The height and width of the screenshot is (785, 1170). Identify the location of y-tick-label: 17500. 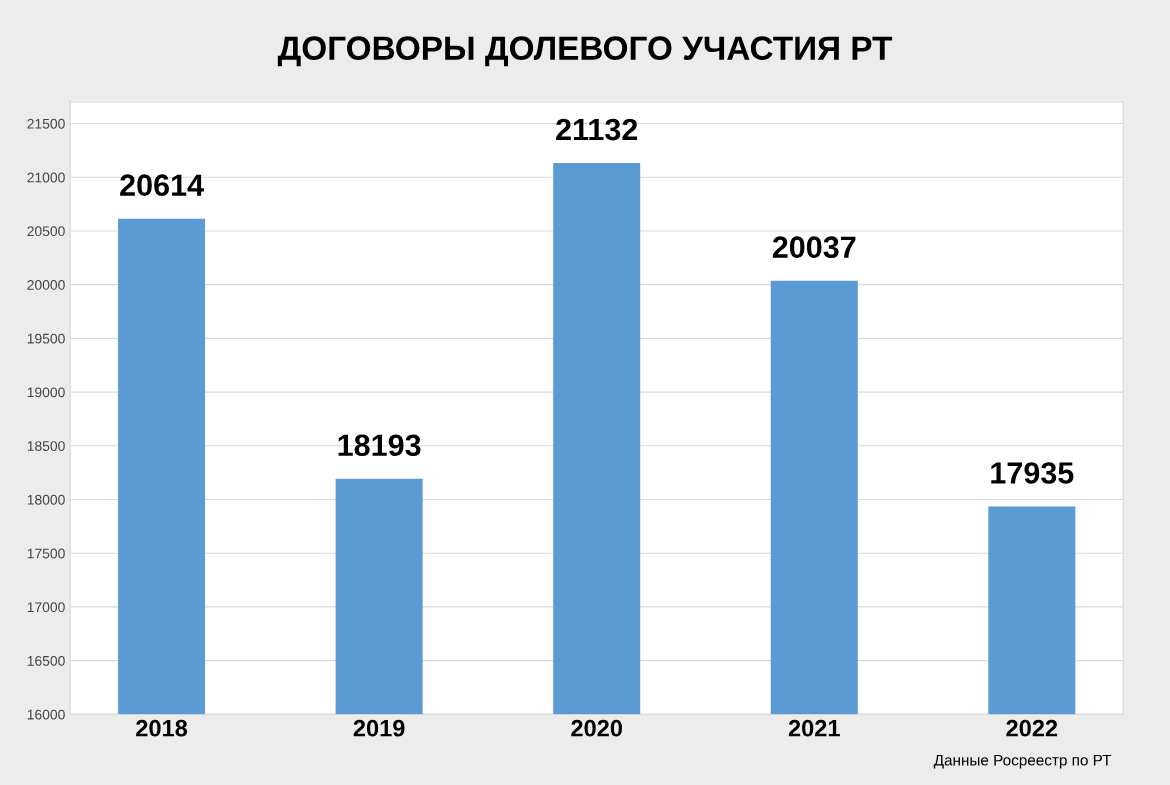
(46, 553).